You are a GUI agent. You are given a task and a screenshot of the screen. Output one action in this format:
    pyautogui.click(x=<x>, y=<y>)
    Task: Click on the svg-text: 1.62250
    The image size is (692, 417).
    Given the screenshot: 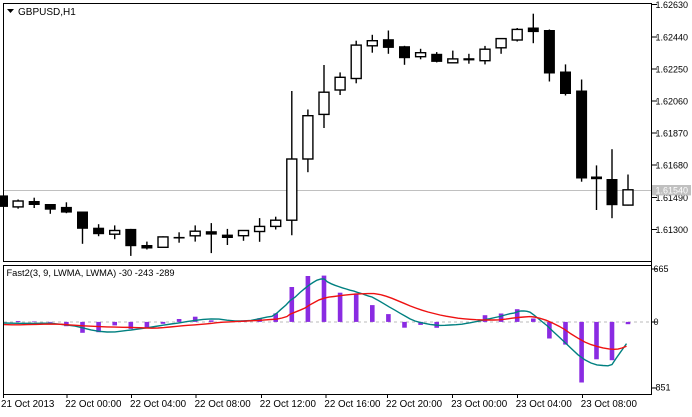 What is the action you would take?
    pyautogui.click(x=672, y=69)
    